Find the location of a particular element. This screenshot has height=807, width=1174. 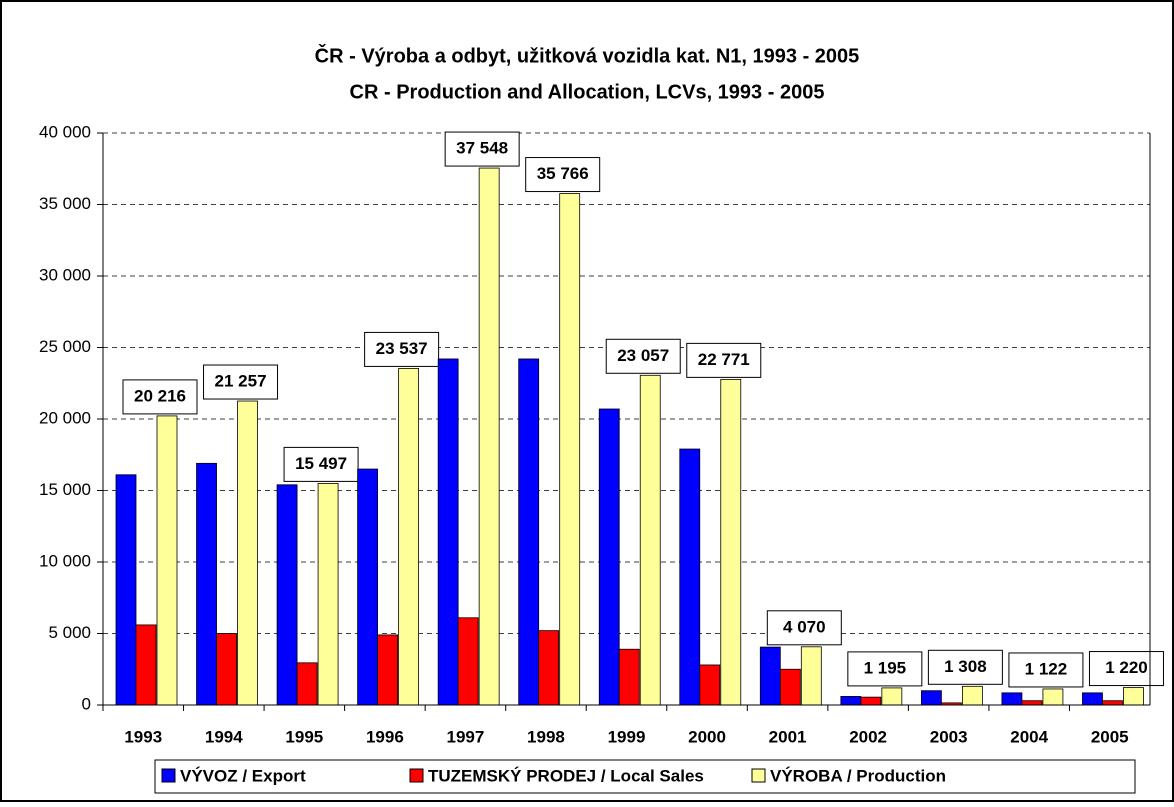

data-label: 1 220 is located at coordinates (1126, 667).